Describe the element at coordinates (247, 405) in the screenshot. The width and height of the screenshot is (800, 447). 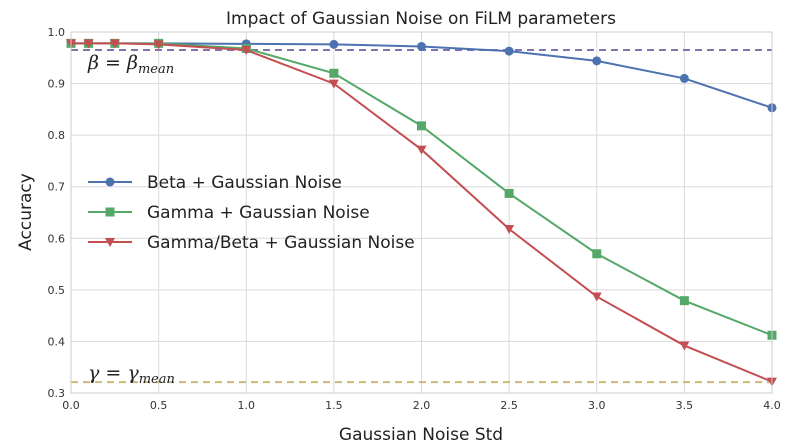
I see `x-tick-label: 1.0` at that location.